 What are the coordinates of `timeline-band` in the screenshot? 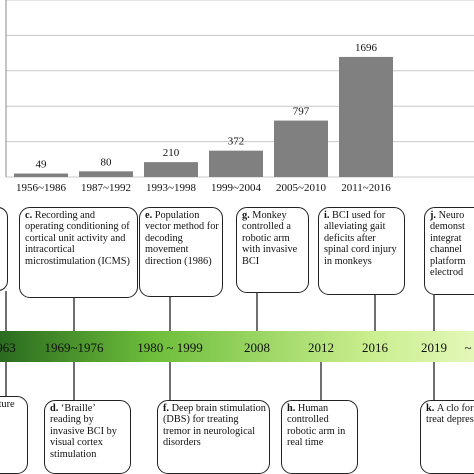 It's located at (237, 346).